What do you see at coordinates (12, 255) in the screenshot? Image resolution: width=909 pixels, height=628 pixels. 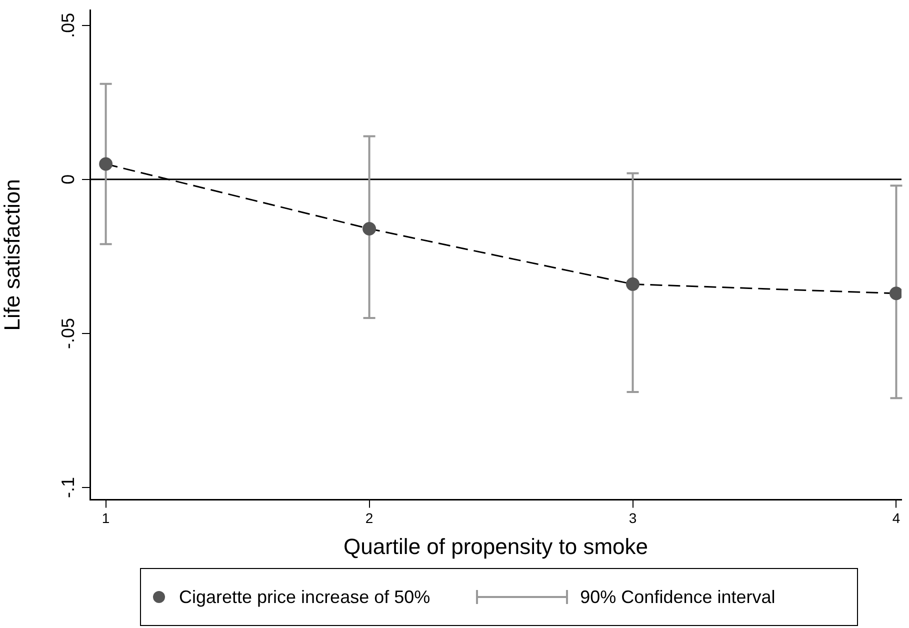 I see `y-axis-title: Life satisfaction` at bounding box center [12, 255].